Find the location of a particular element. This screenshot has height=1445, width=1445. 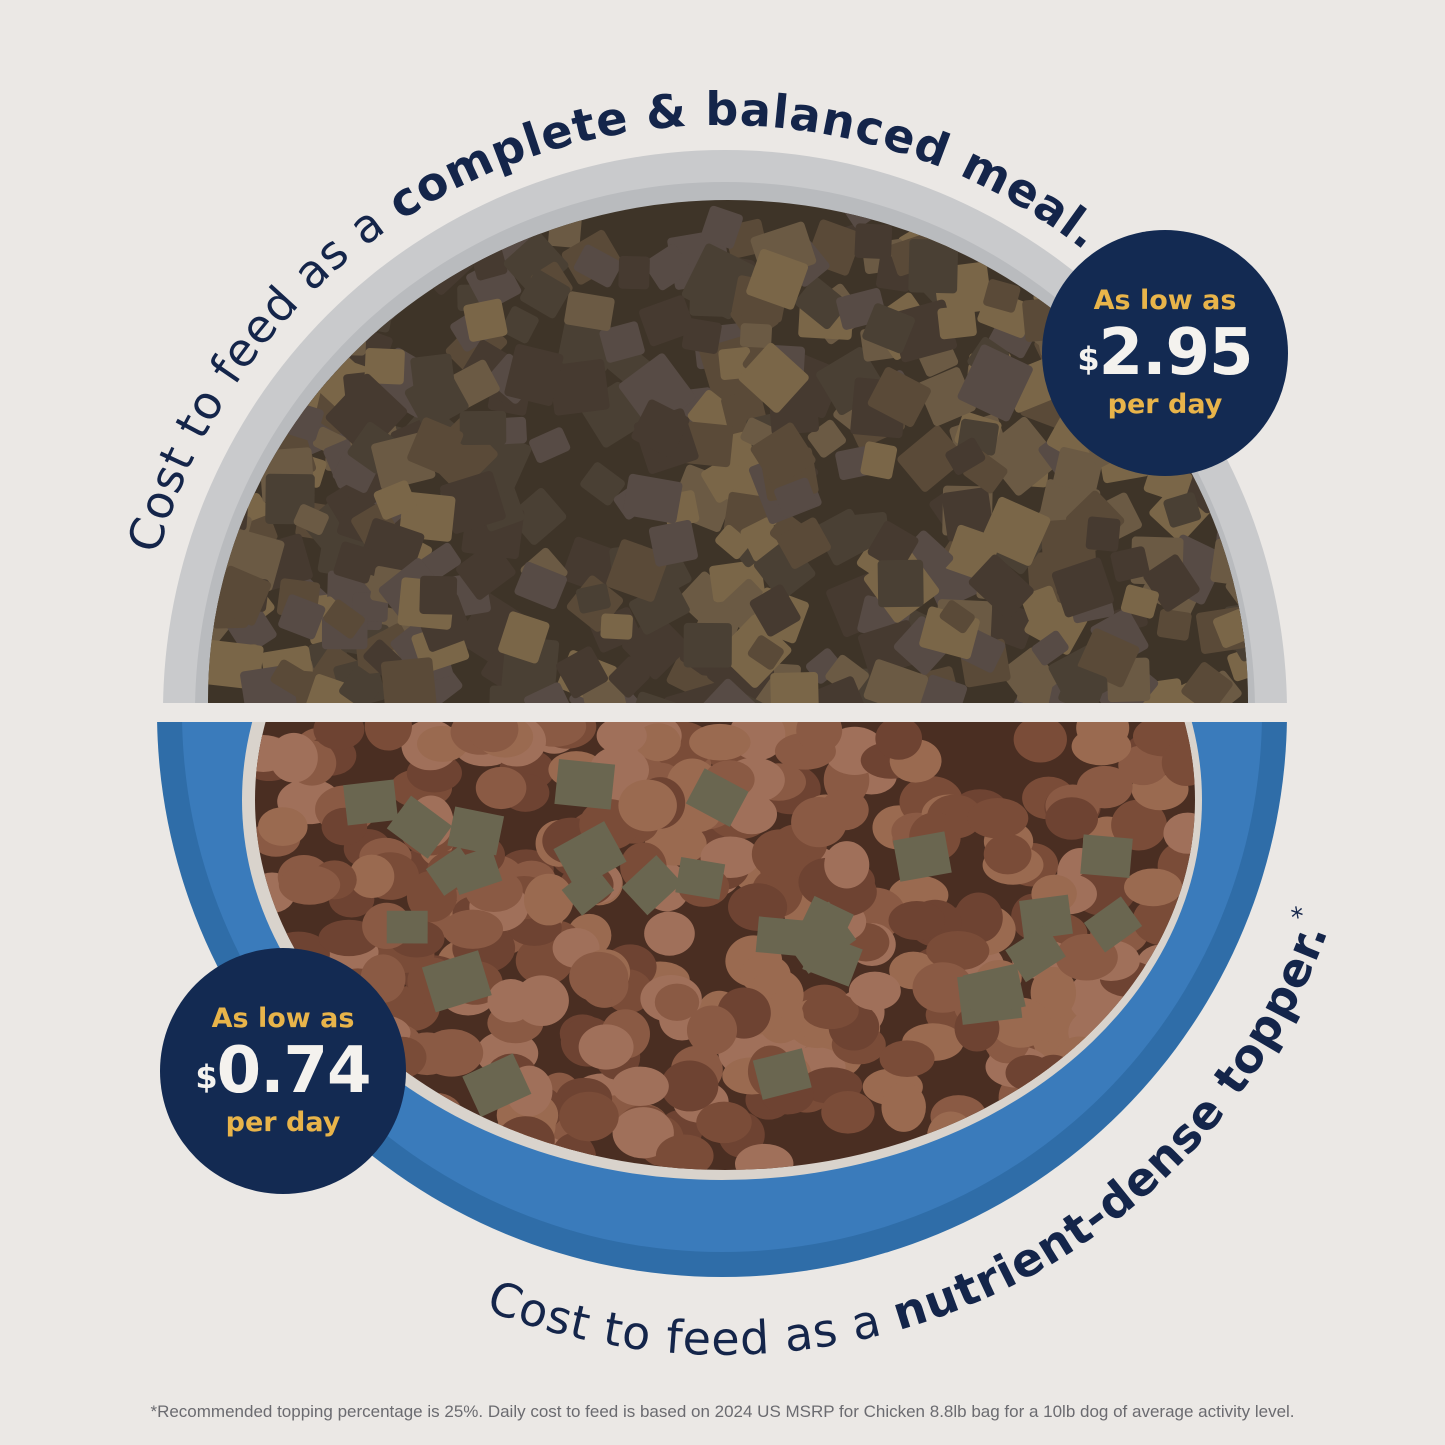

badge-price: $0.74 is located at coordinates (283, 1071).